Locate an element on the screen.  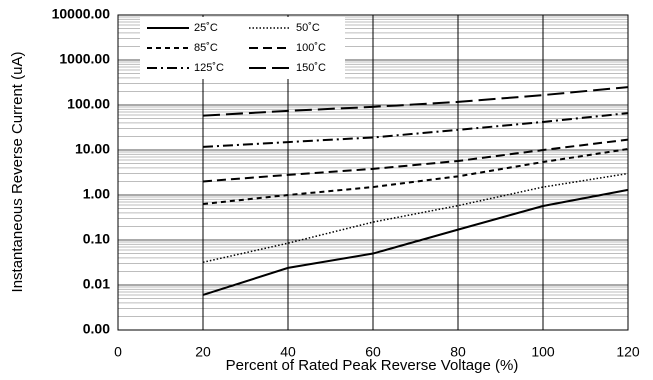
y-tick-label: 10.00 is located at coordinates (92, 149).